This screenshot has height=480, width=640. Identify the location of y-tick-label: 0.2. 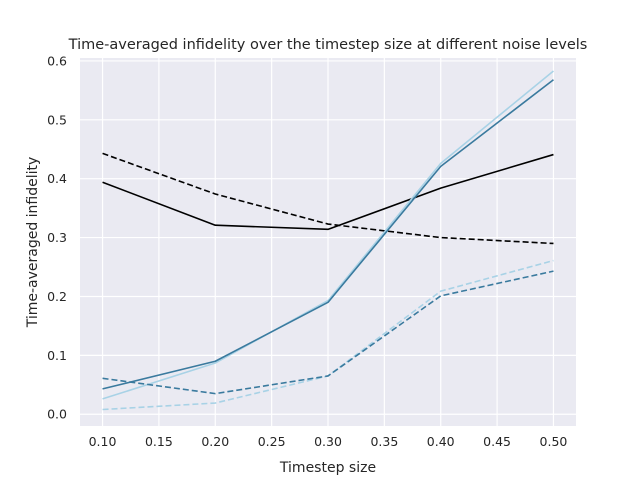
(57, 296).